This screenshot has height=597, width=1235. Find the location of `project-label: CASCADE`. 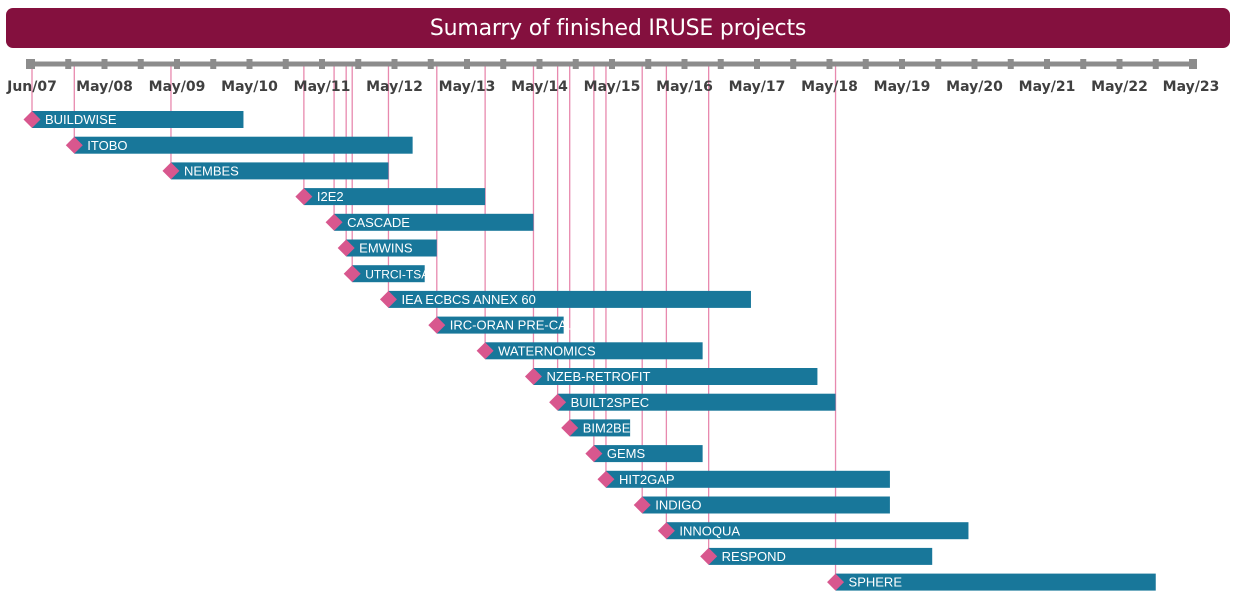

project-label: CASCADE is located at coordinates (378, 222).